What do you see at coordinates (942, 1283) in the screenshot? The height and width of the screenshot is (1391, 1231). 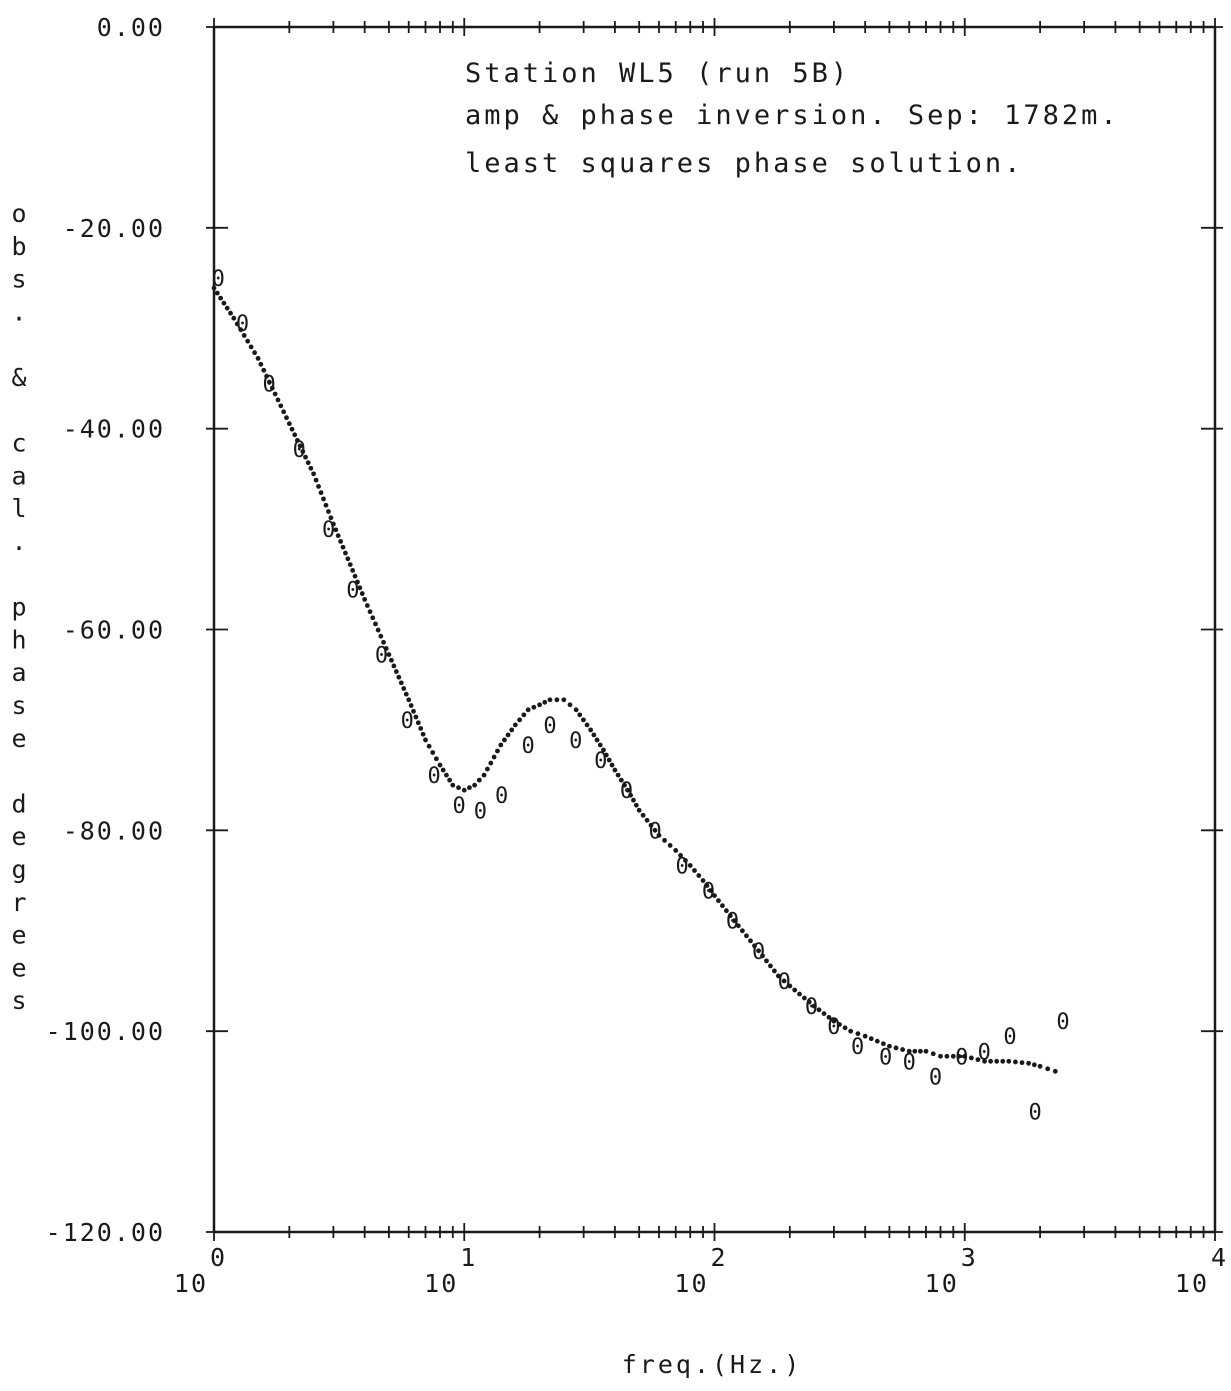 I see `x-tick-label: 10` at bounding box center [942, 1283].